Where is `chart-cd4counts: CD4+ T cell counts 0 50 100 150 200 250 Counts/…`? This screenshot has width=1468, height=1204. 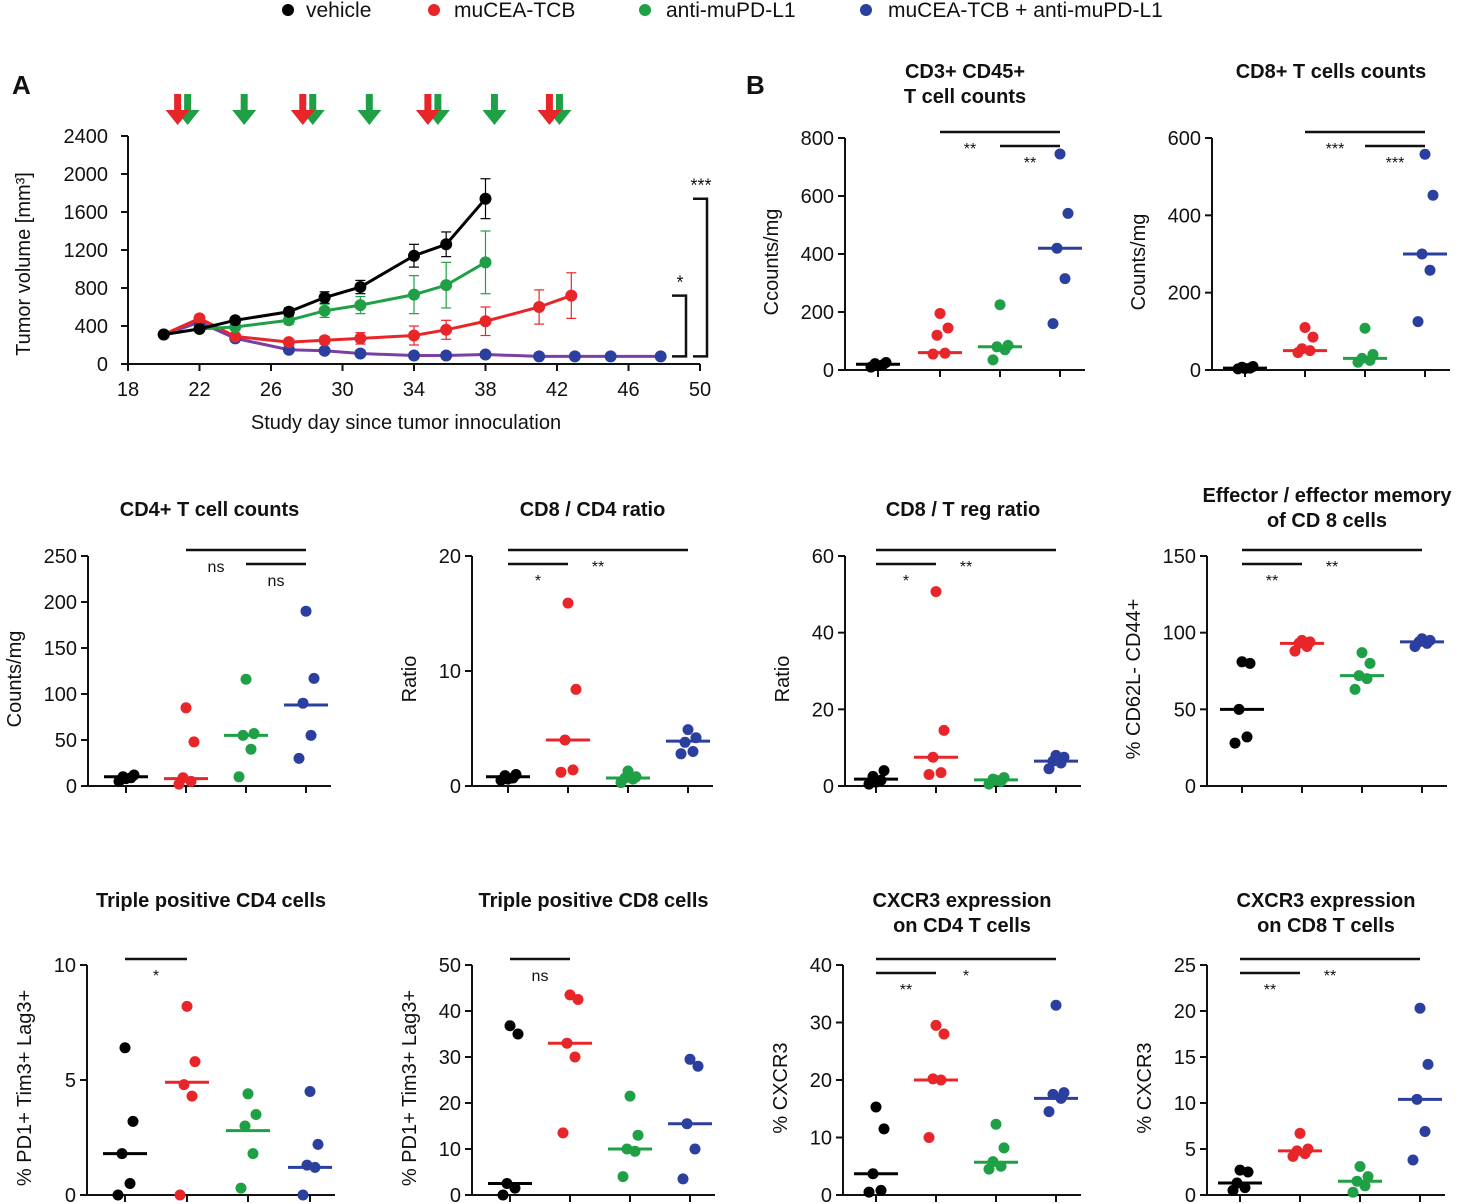 chart-cd4counts: CD4+ T cell counts 0 50 100 150 200 250 Counts/… is located at coordinates (167, 648).